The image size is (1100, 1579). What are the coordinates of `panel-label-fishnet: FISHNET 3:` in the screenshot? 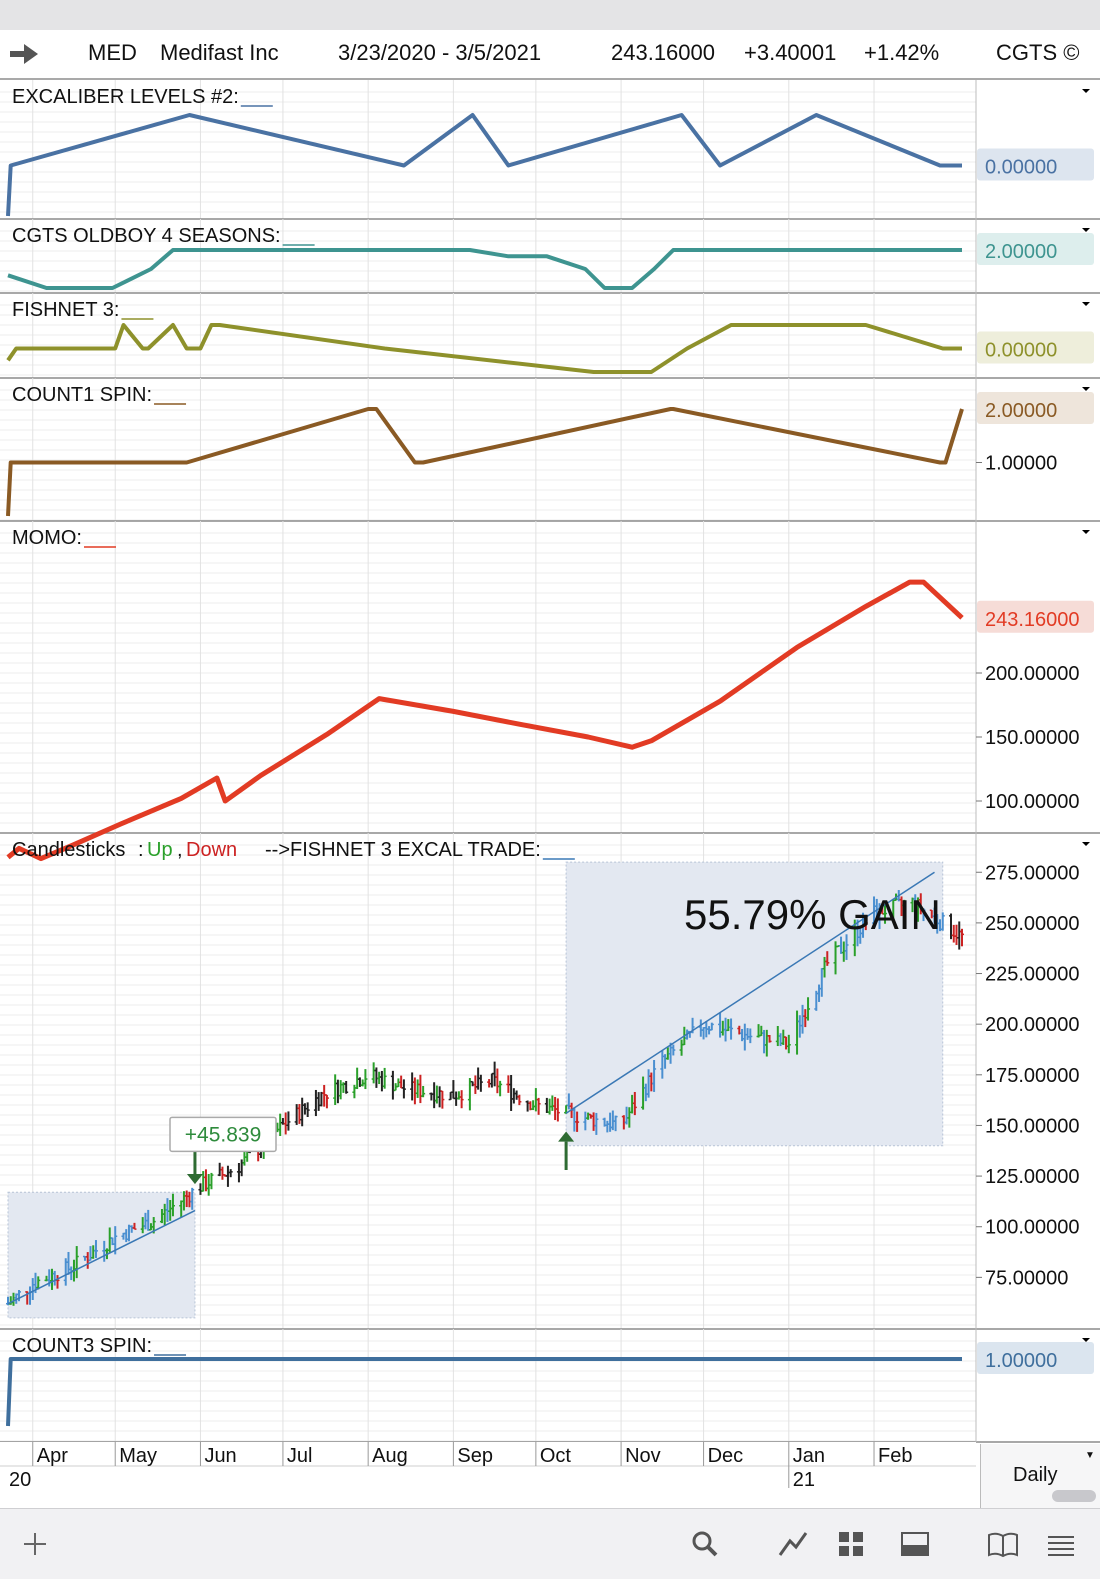 It's located at (65, 310).